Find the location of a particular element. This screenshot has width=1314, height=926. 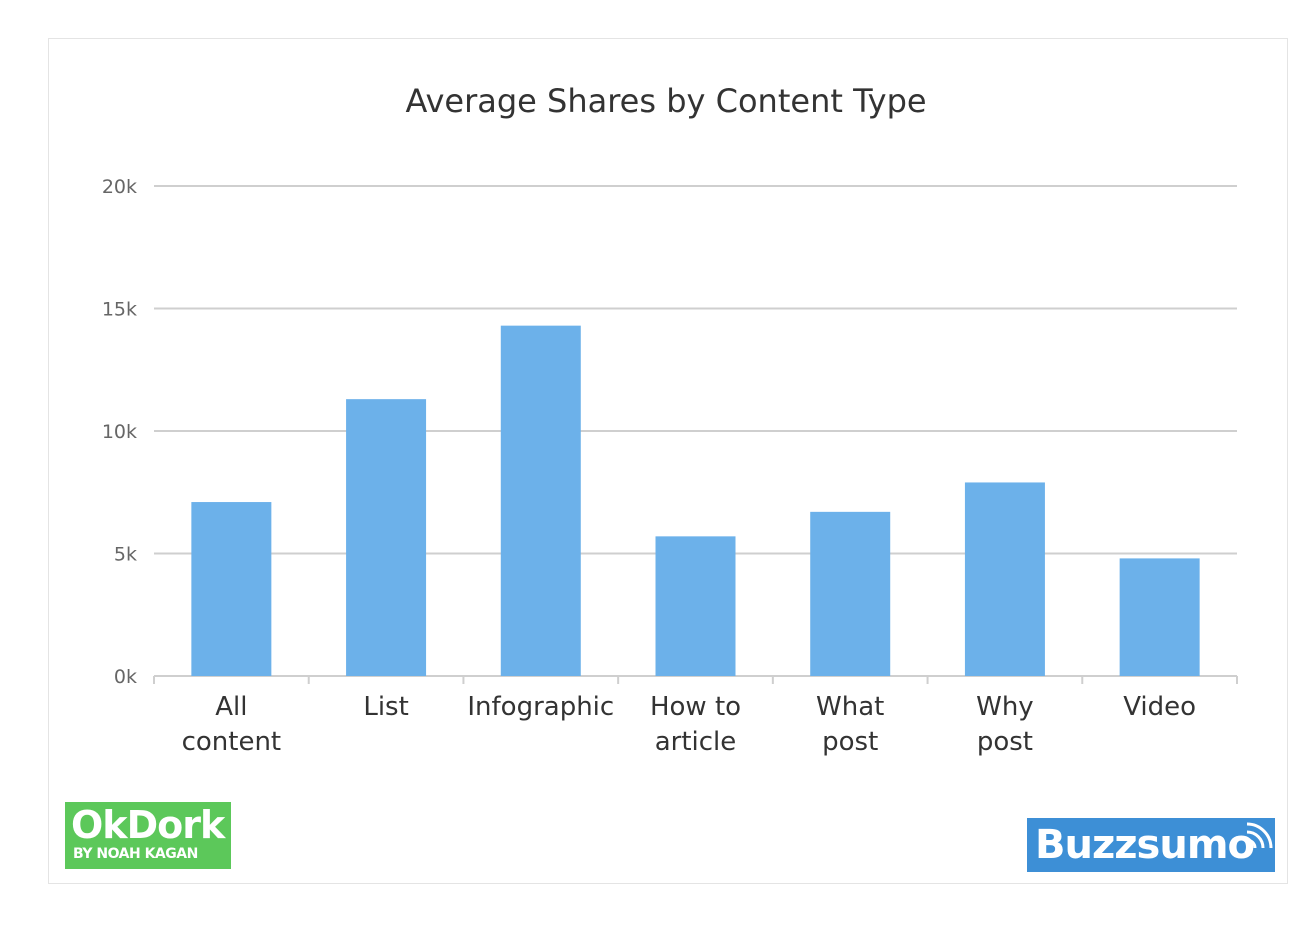

y-tick-label: 10k is located at coordinates (119, 432).